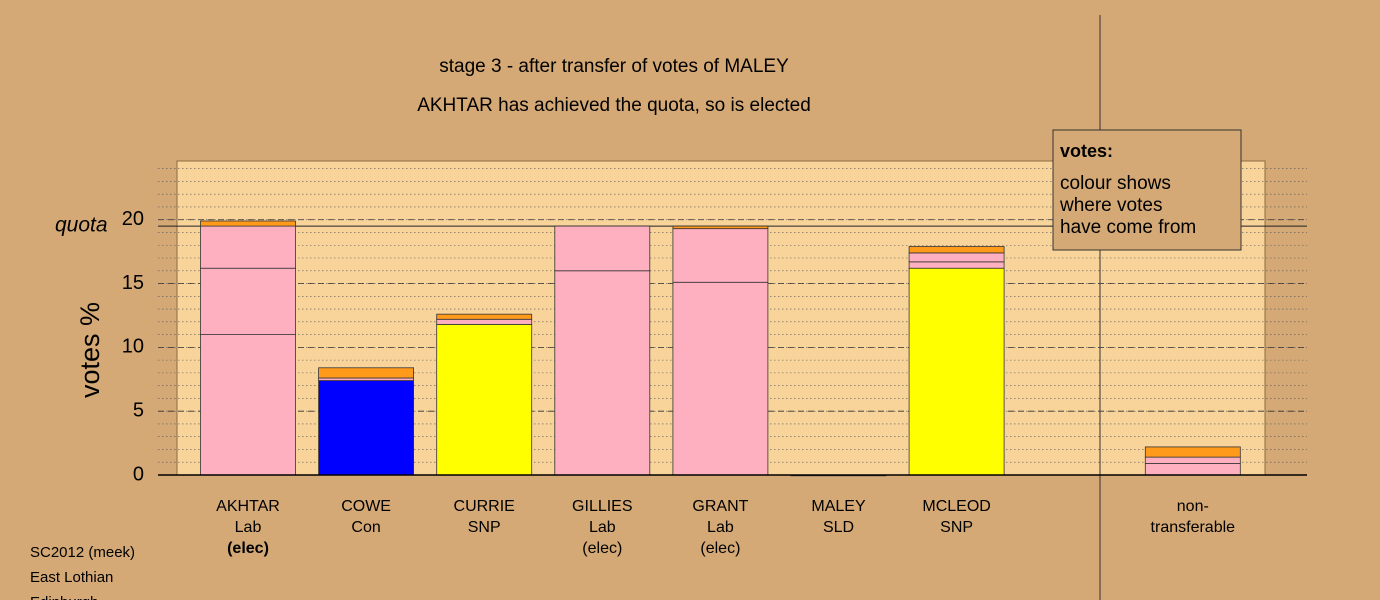 This screenshot has height=600, width=1380. Describe the element at coordinates (138, 474) in the screenshot. I see `y-tick-label: 0` at that location.